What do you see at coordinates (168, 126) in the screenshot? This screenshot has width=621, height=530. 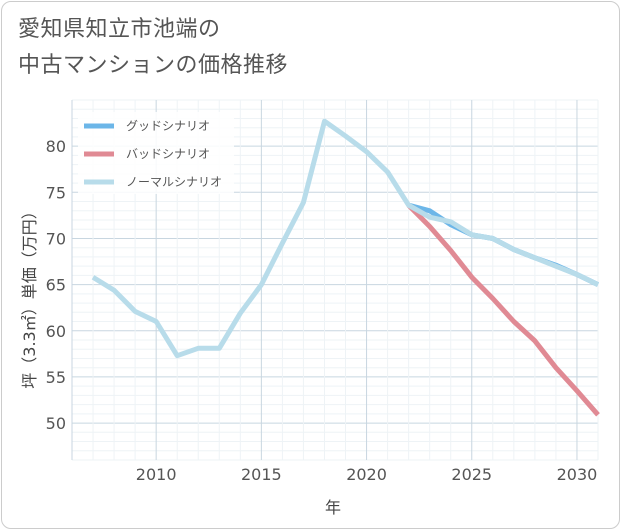 I see `legend-label-0: グッドシナリオ` at bounding box center [168, 126].